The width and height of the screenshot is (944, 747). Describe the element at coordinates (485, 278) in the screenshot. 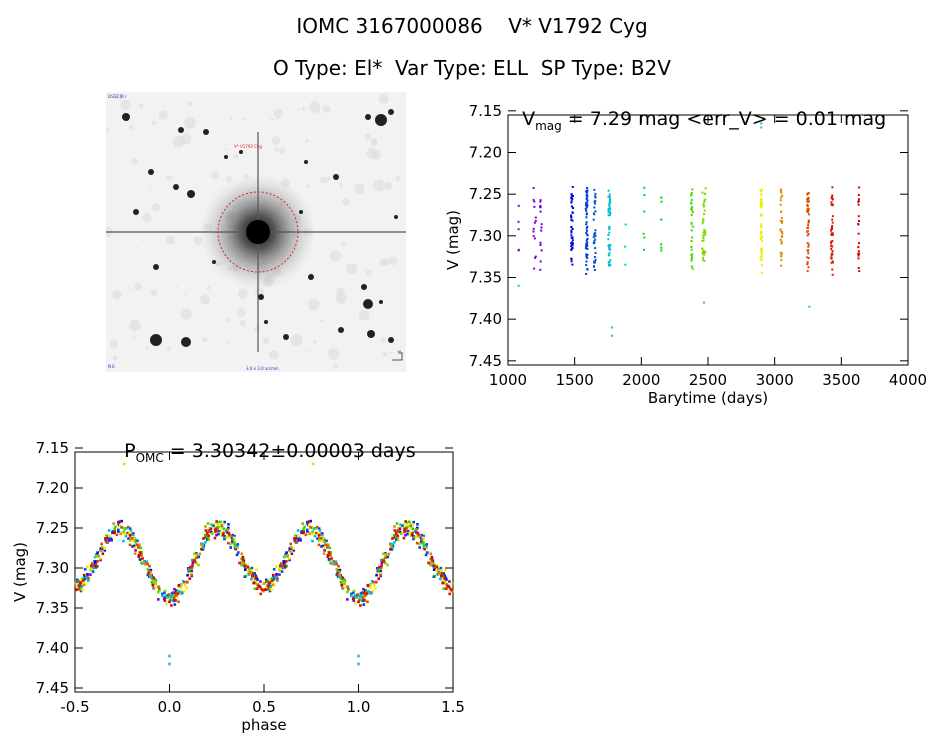

I see `lightcurve-ytick-label: 7.35` at that location.